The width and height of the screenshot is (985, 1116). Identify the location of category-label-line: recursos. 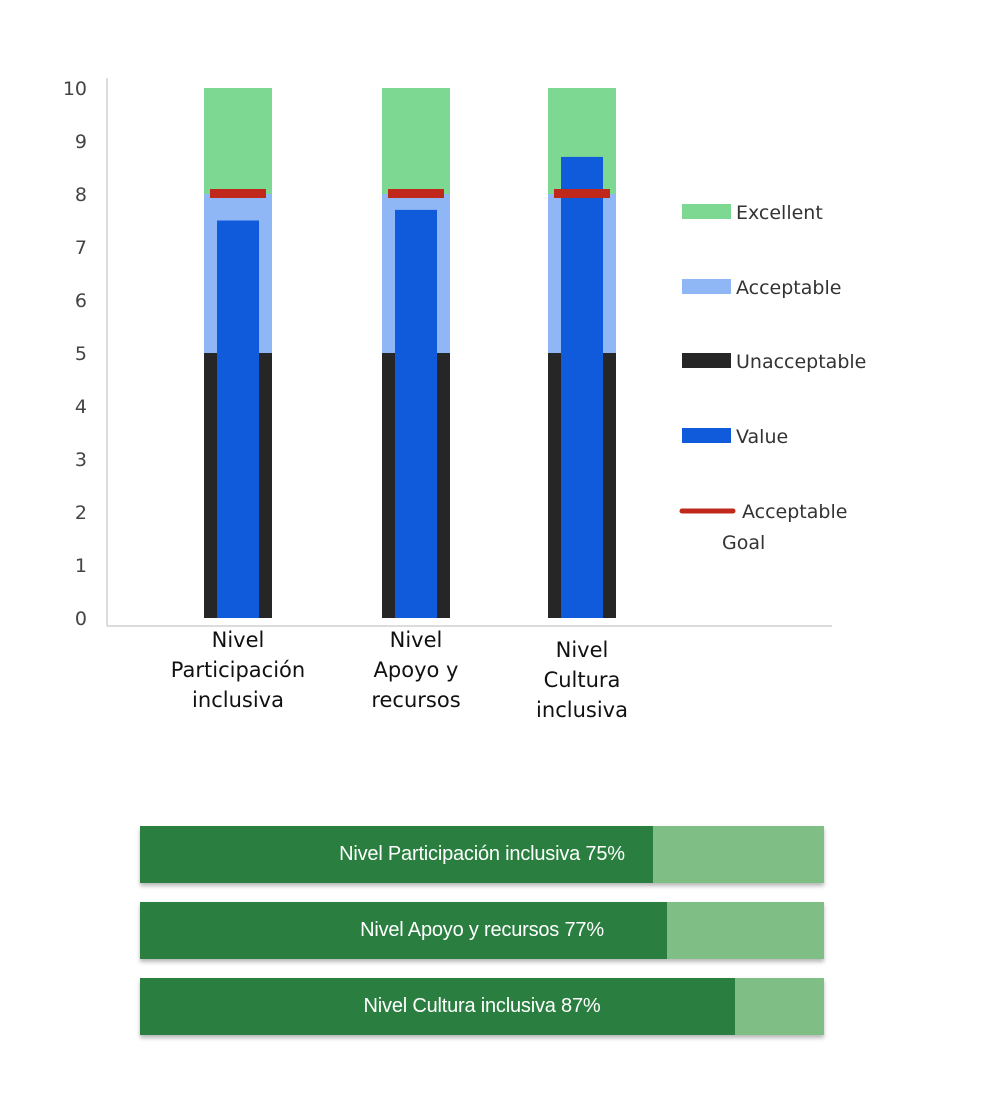
(415, 700).